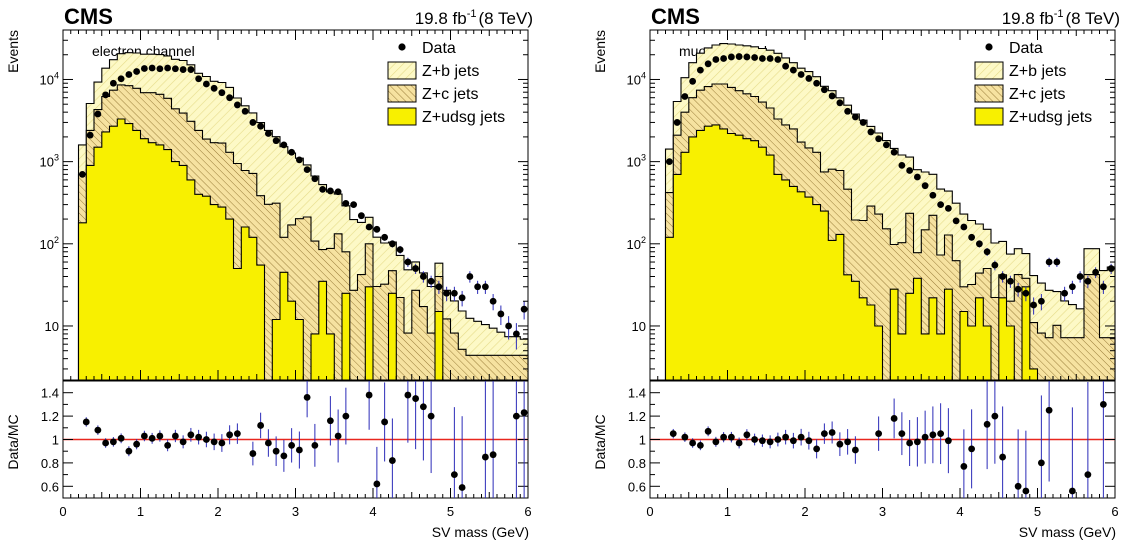 This screenshot has width=1122, height=545. What do you see at coordinates (600, 51) in the screenshot?
I see `y-axis-label: Events` at bounding box center [600, 51].